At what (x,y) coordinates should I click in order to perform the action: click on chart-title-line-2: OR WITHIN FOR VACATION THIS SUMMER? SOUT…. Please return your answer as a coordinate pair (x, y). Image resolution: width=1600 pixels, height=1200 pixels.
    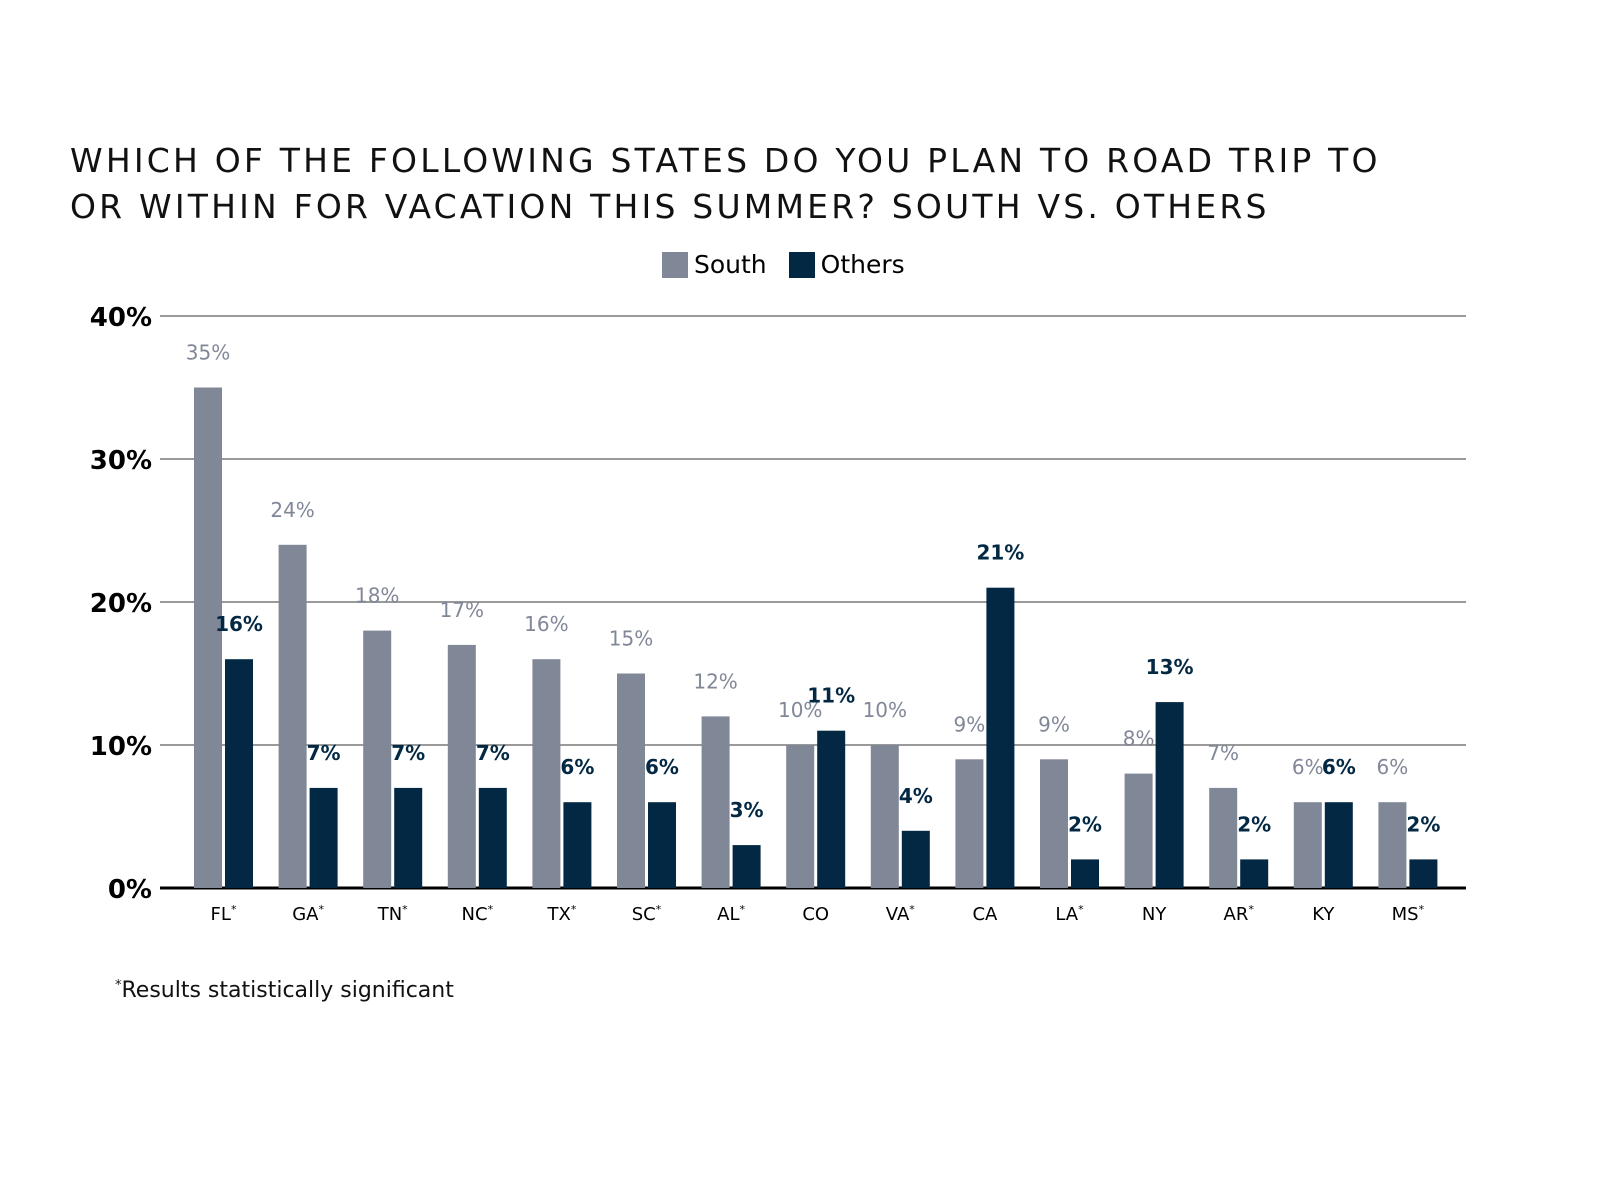
    Looking at the image, I should click on (670, 206).